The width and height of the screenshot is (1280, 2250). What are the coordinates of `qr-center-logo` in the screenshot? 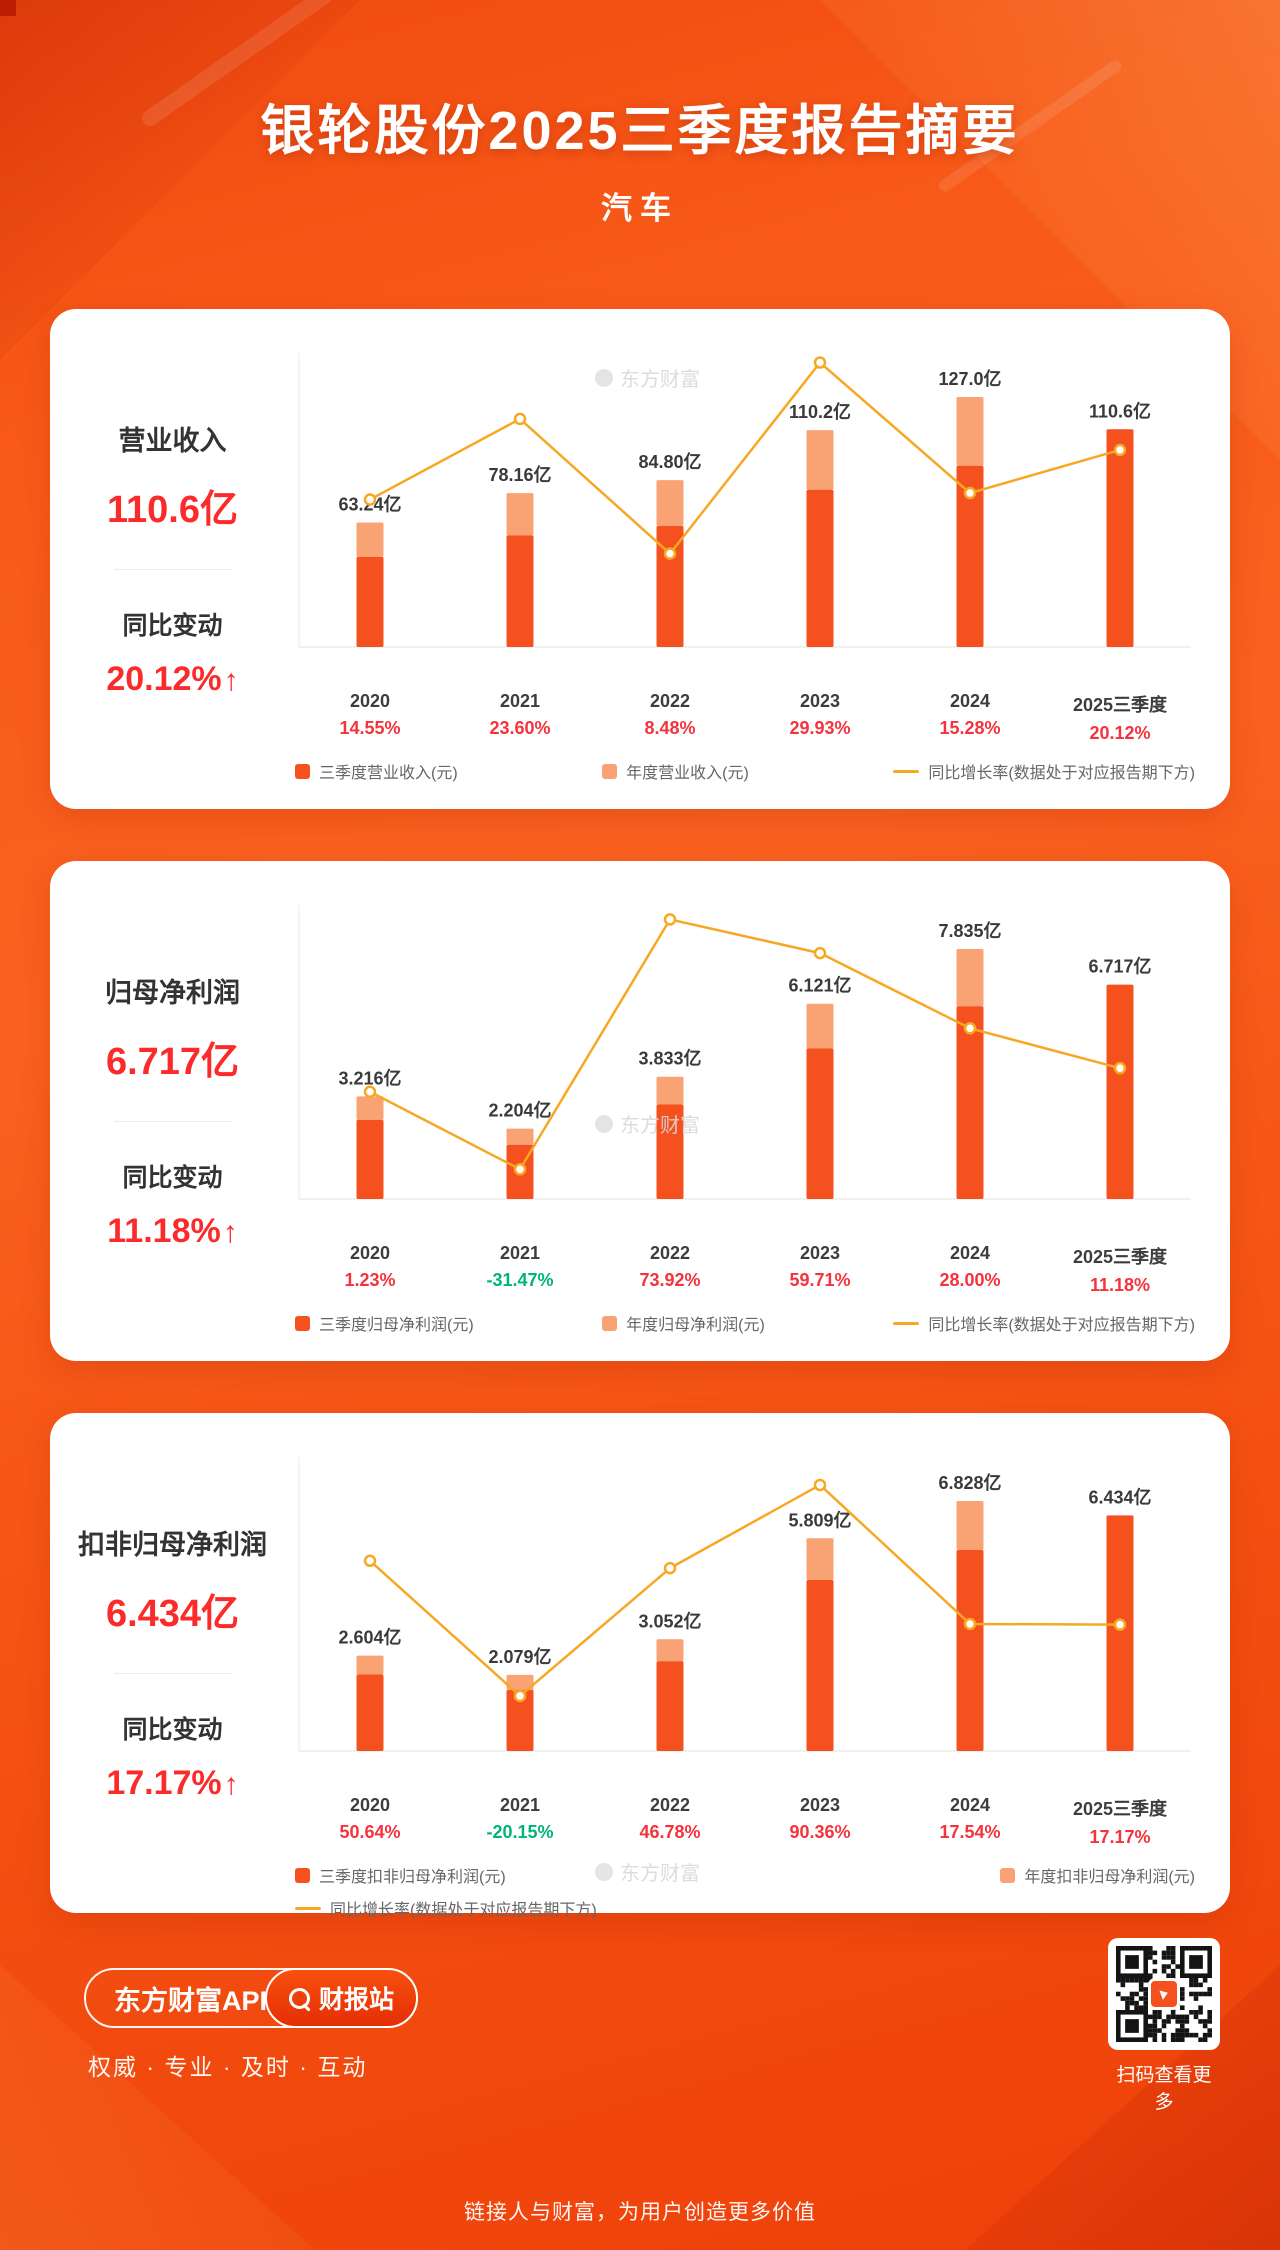 It's located at (1164, 1994).